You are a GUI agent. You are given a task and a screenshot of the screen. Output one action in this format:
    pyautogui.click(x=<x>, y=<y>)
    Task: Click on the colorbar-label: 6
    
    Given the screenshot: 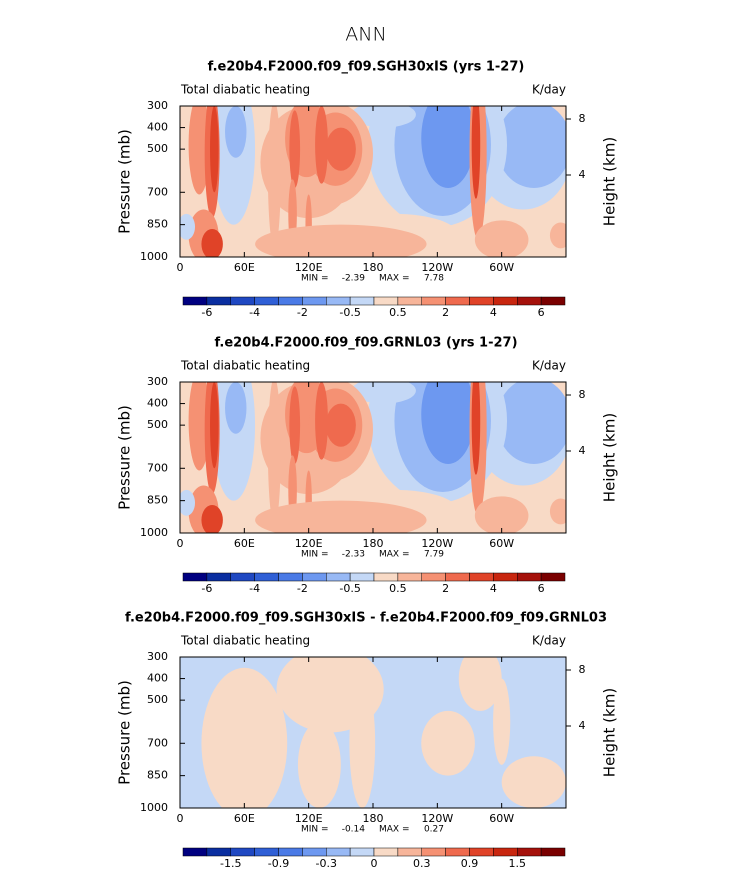 What is the action you would take?
    pyautogui.click(x=541, y=588)
    